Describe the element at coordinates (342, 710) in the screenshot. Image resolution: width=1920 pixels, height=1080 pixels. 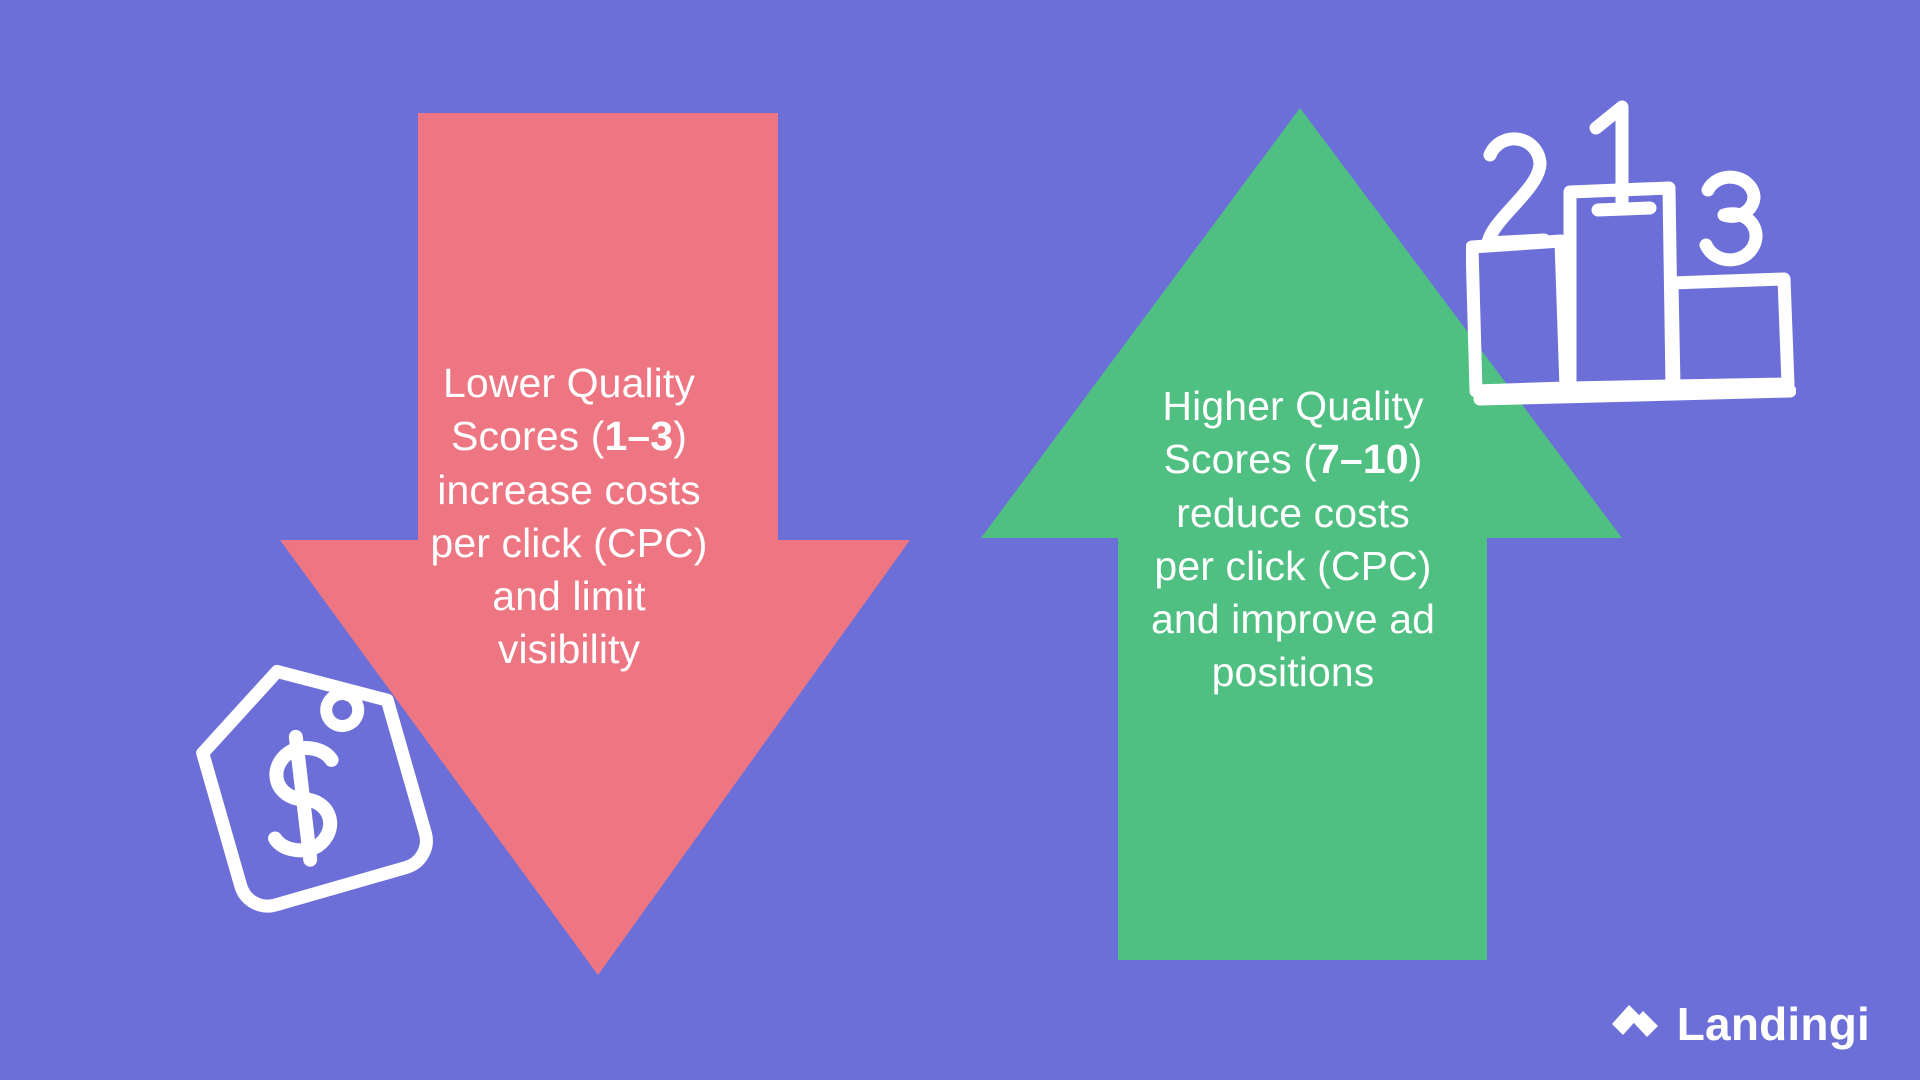
I see `price-tag-hole` at that location.